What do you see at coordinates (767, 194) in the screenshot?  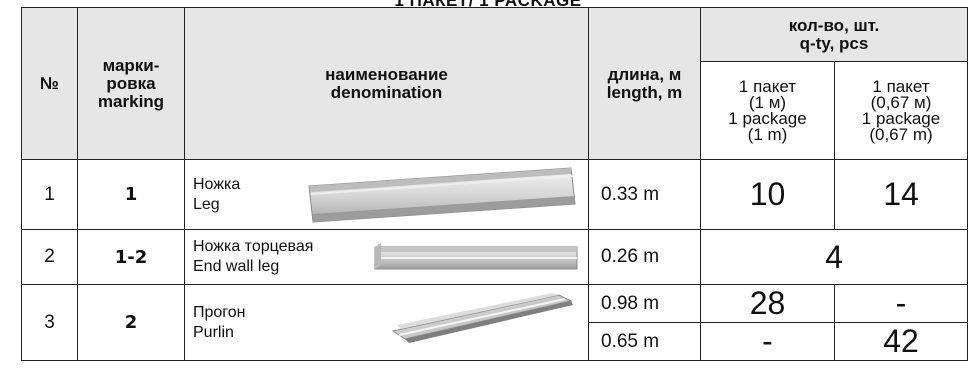 I see `row-qty-1m: 10` at bounding box center [767, 194].